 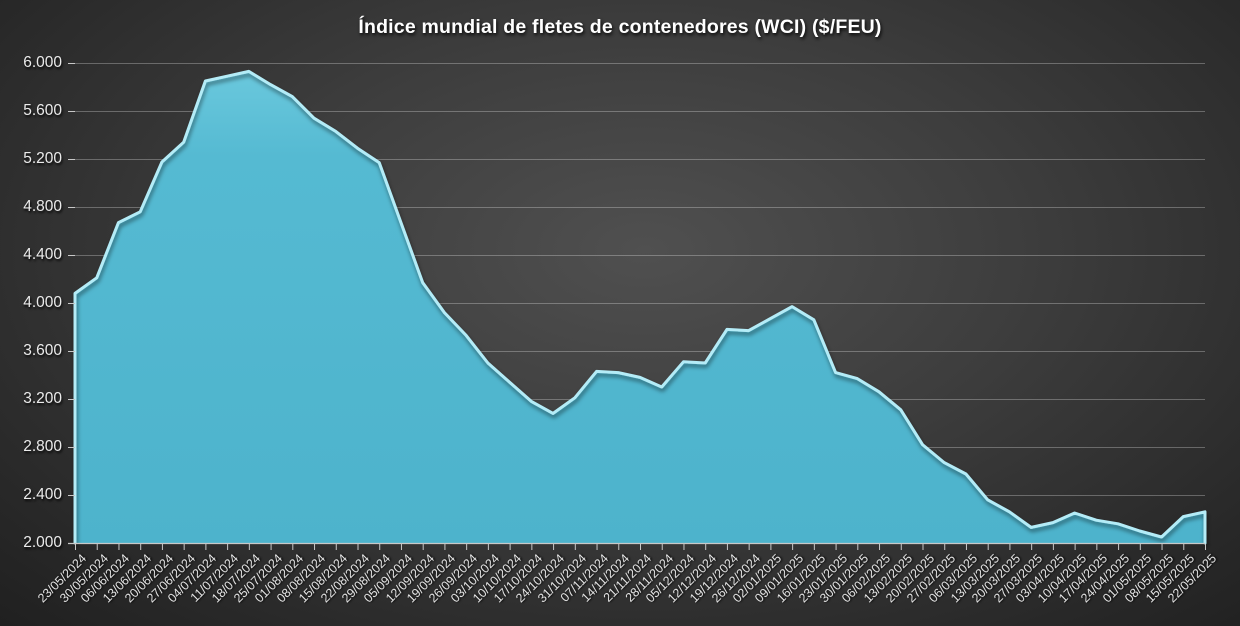 What do you see at coordinates (71, 303) in the screenshot?
I see `y-axis` at bounding box center [71, 303].